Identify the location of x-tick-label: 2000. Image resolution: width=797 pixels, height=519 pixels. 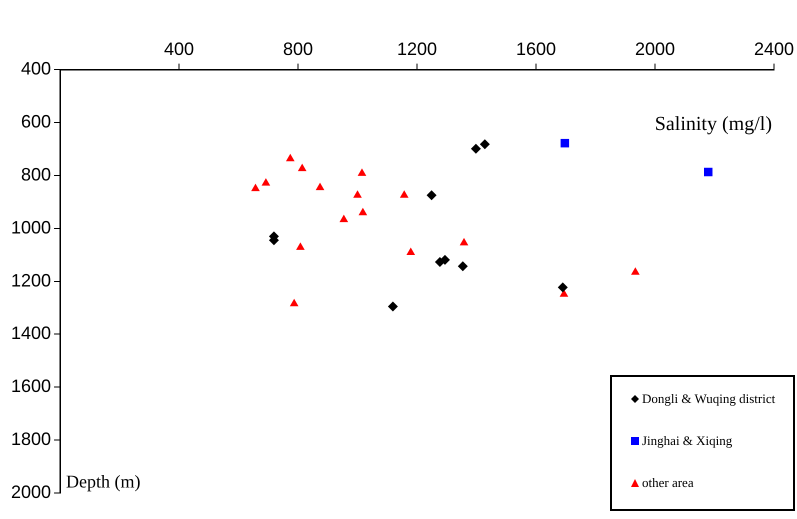
(655, 48).